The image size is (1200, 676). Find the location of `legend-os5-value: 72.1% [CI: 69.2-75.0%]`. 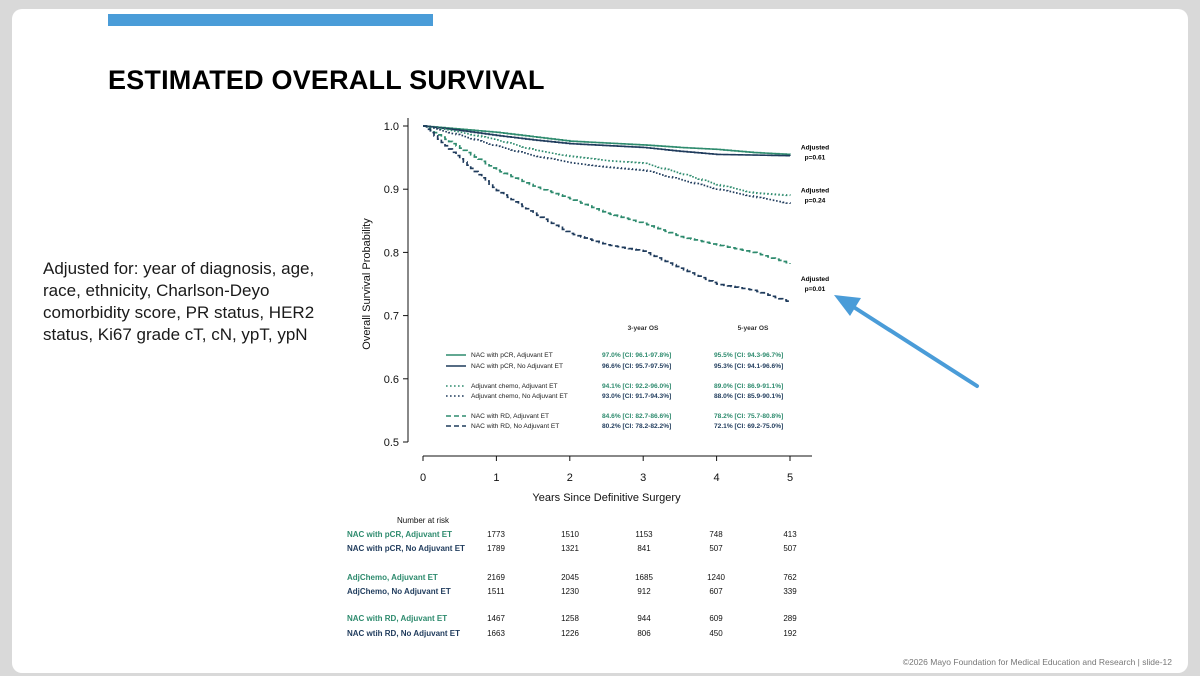

legend-os5-value: 72.1% [CI: 69.2-75.0%] is located at coordinates (748, 426).